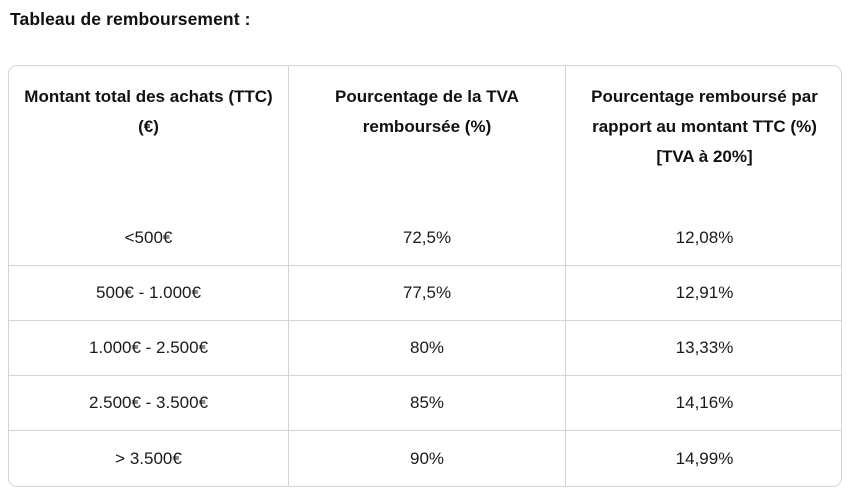 This screenshot has height=493, width=850. What do you see at coordinates (149, 348) in the screenshot?
I see `amount-cell: 1.000€ - 2.500€` at bounding box center [149, 348].